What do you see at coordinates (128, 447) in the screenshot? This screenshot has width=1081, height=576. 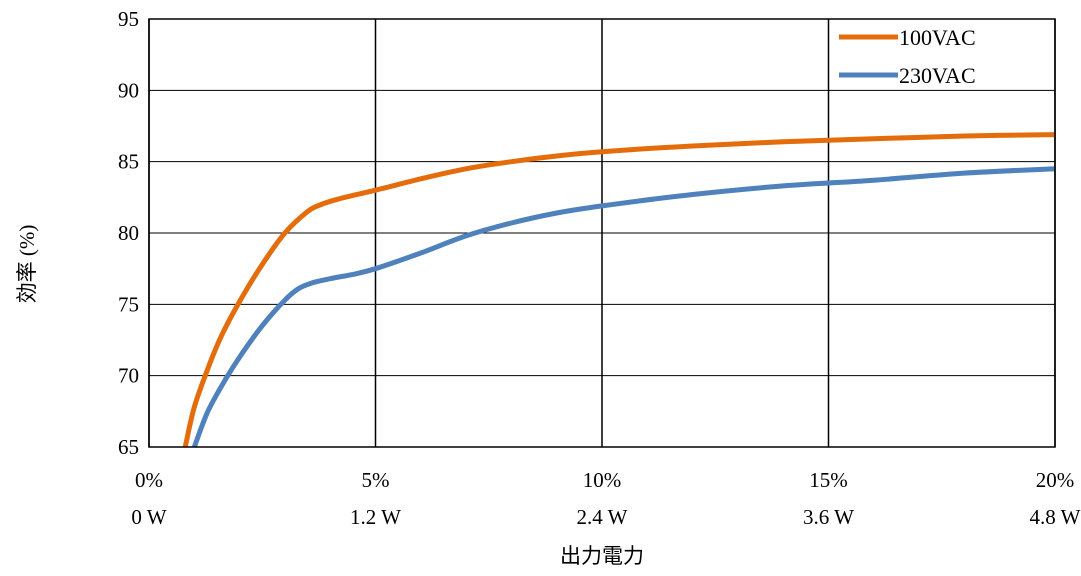 I see `y-tick-label: 65` at bounding box center [128, 447].